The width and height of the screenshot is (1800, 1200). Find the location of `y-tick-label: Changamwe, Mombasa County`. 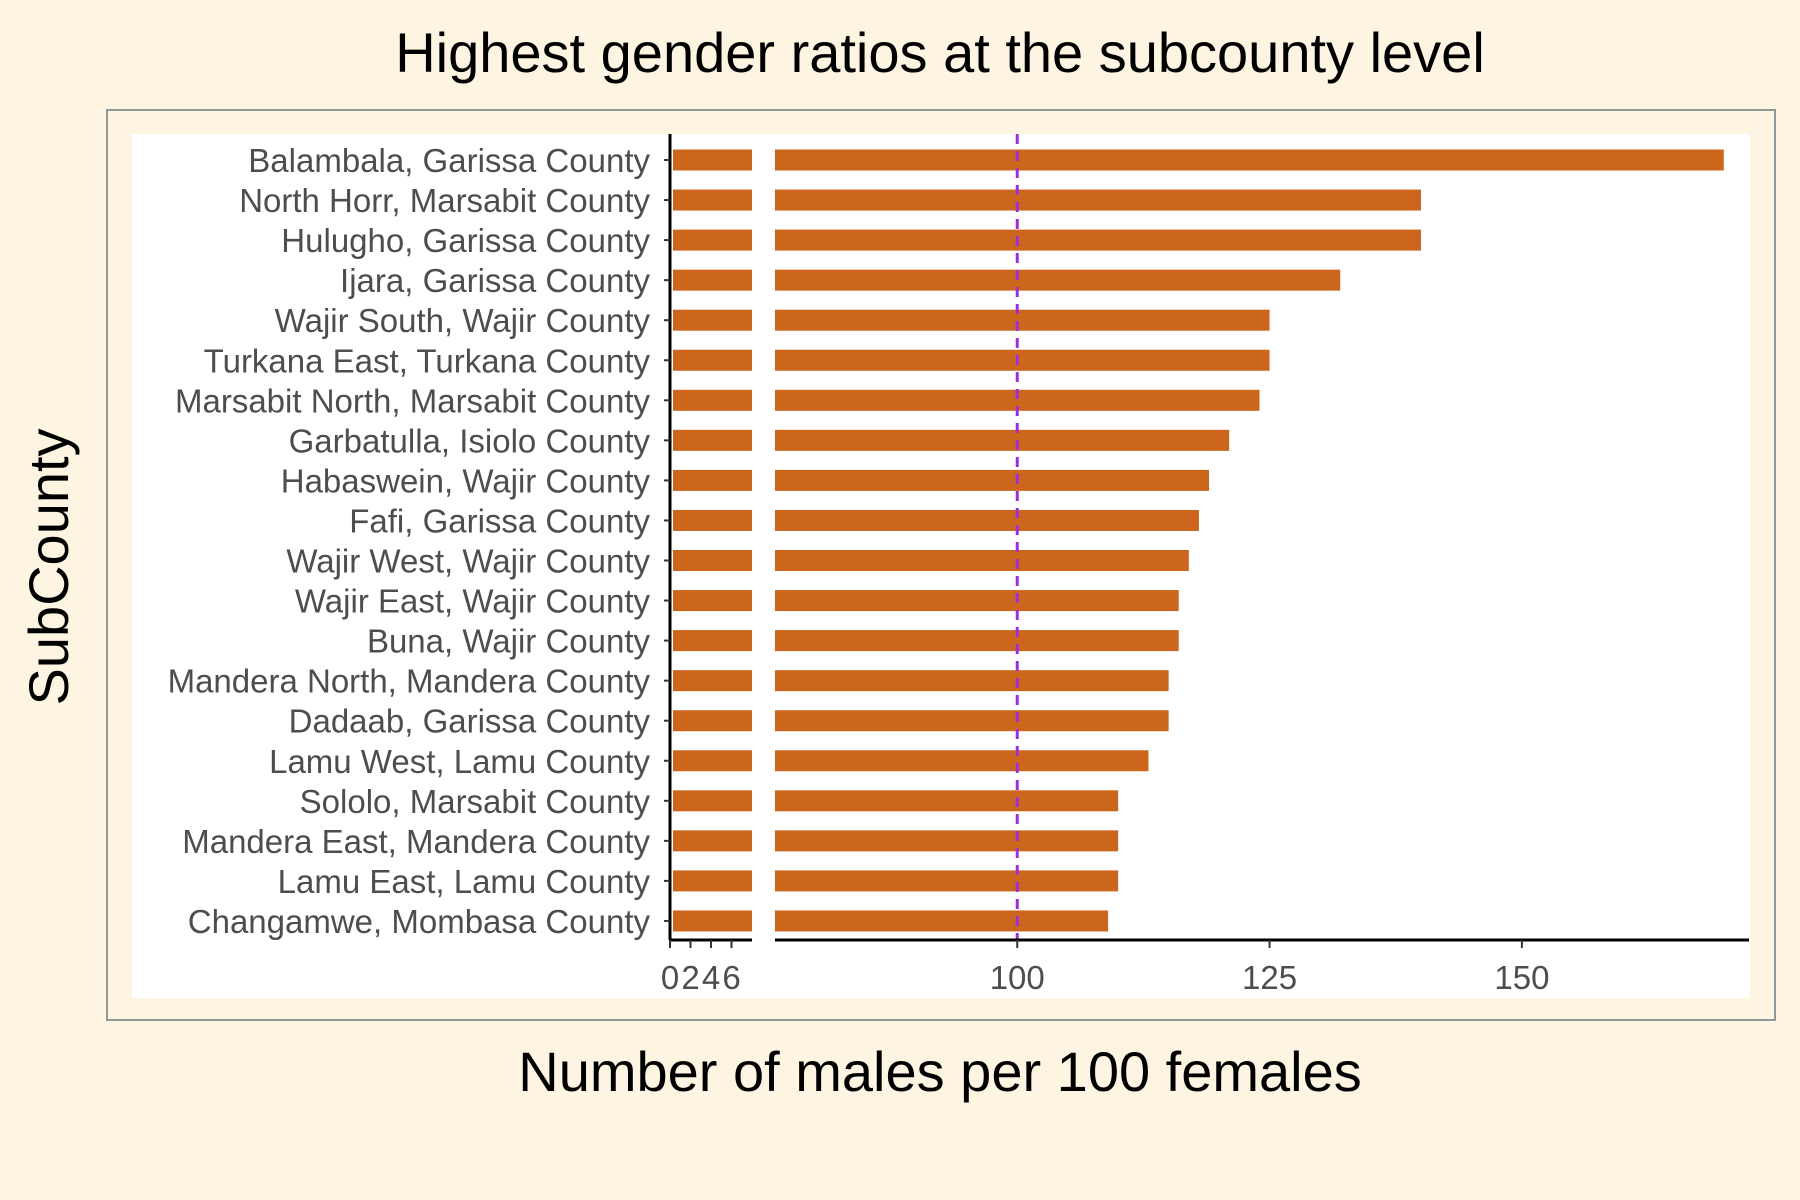

y-tick-label: Changamwe, Mombasa County is located at coordinates (419, 921).